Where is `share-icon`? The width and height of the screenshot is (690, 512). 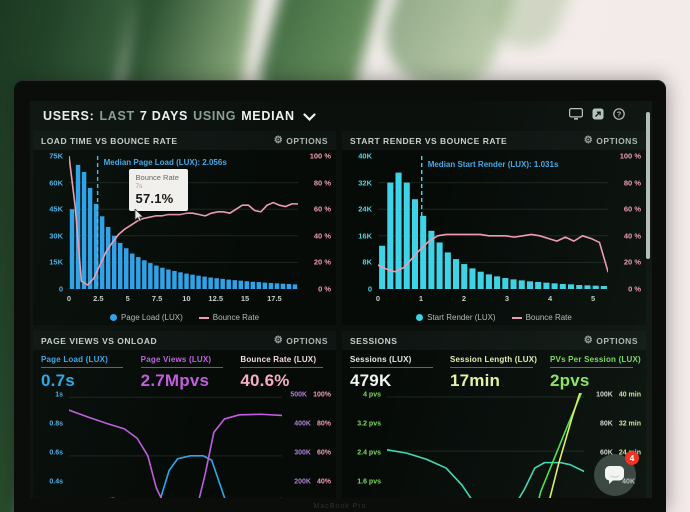
share-icon is located at coordinates (598, 116).